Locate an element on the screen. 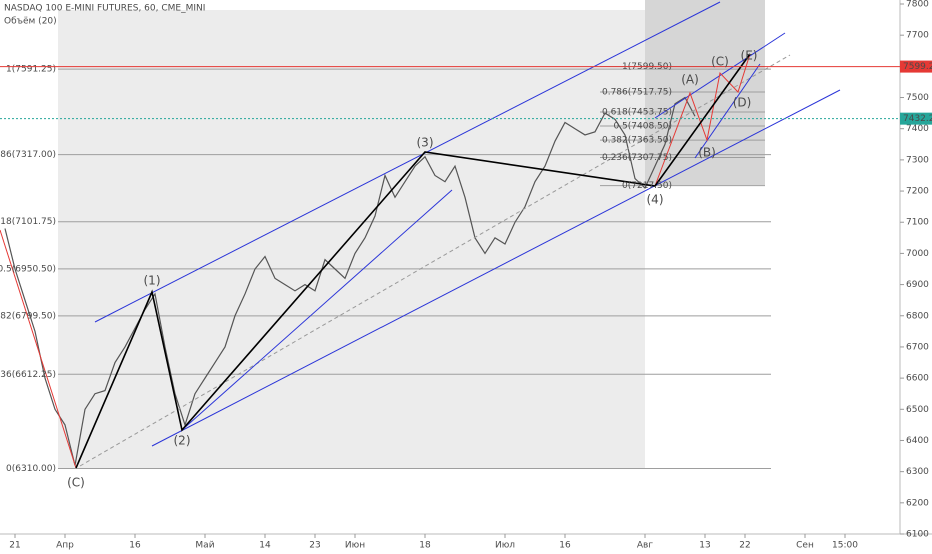 The width and height of the screenshot is (932, 554). price-label: 7599.25 is located at coordinates (917, 67).